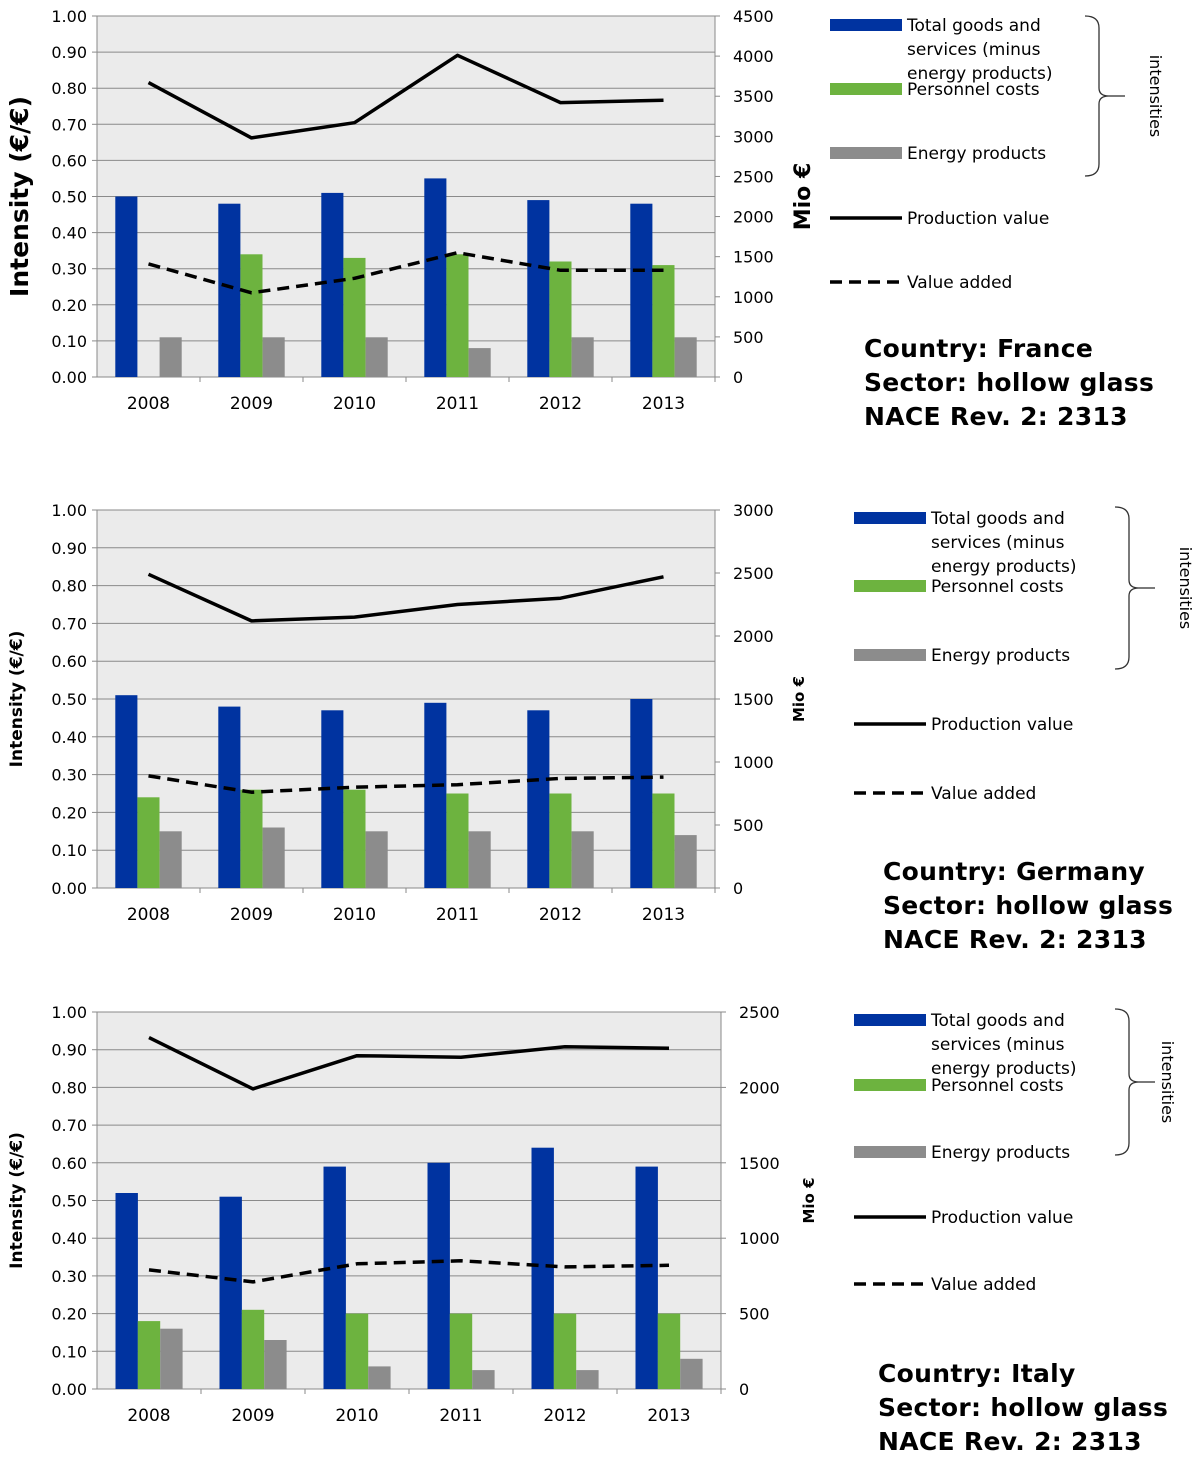  Describe the element at coordinates (69, 305) in the screenshot. I see `y-tick-label: 0.20` at that location.